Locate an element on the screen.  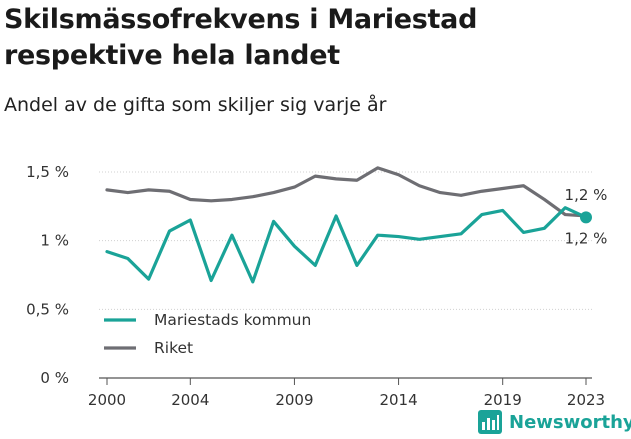
x-tick-label: 2000 is located at coordinates (107, 400).